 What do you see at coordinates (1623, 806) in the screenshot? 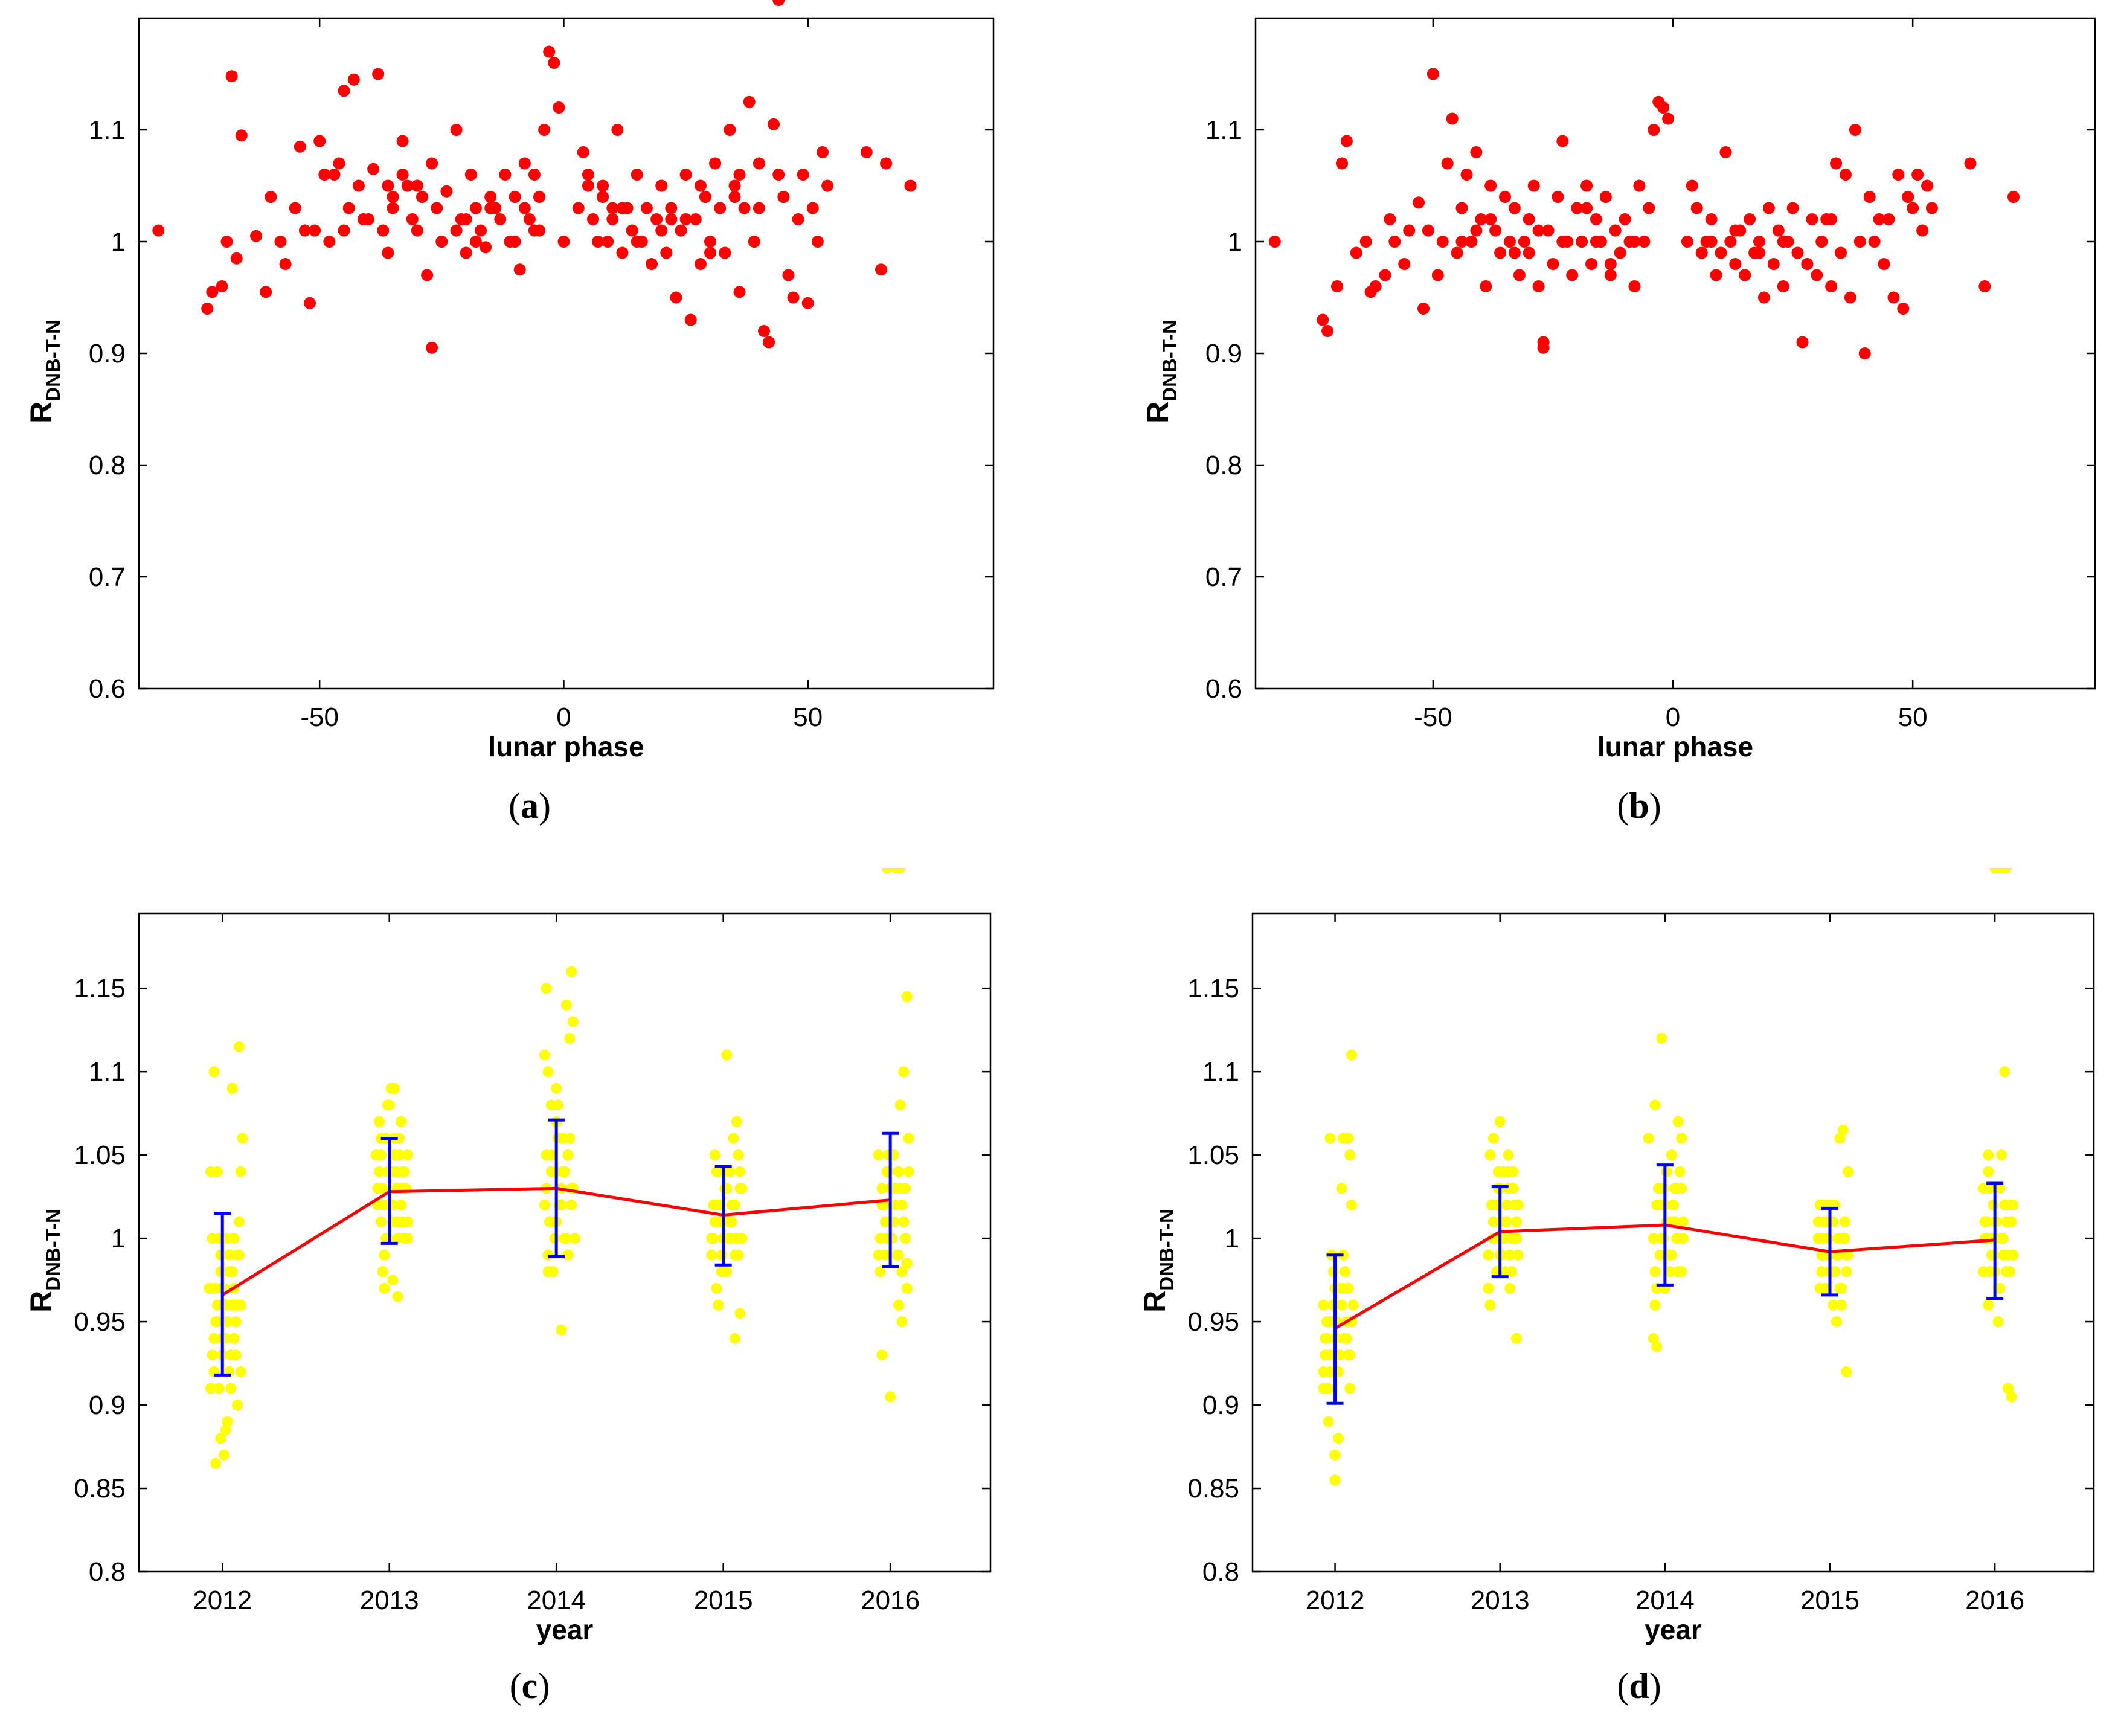
I see `caption-open: (` at bounding box center [1623, 806].